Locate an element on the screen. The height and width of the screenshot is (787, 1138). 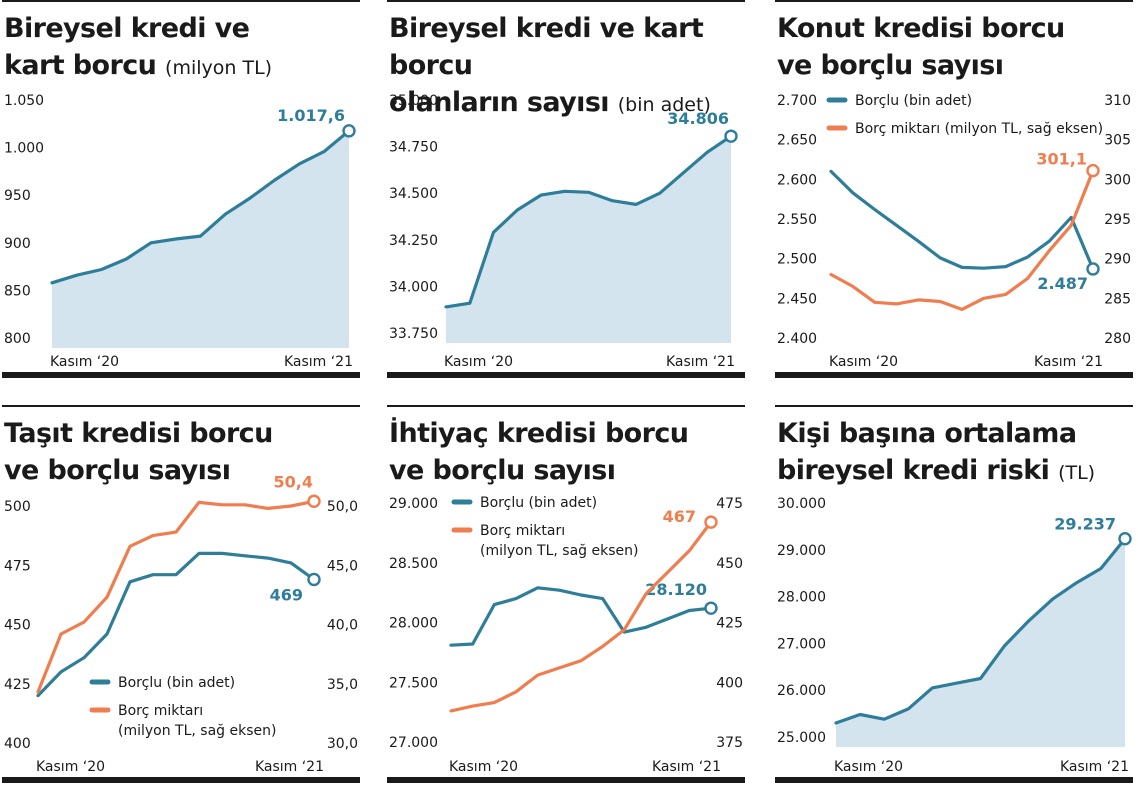
legend-label: (milyon TL, sağ eksen) is located at coordinates (559, 551).